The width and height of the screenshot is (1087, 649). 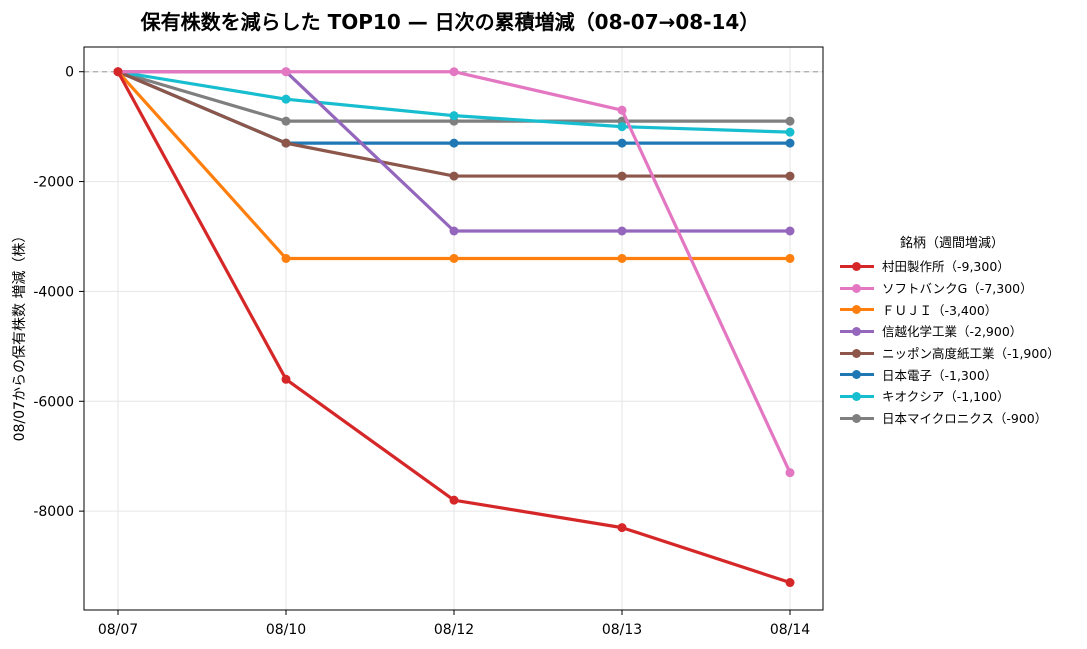 What do you see at coordinates (790, 630) in the screenshot?
I see `x-tick-label: 08/14` at bounding box center [790, 630].